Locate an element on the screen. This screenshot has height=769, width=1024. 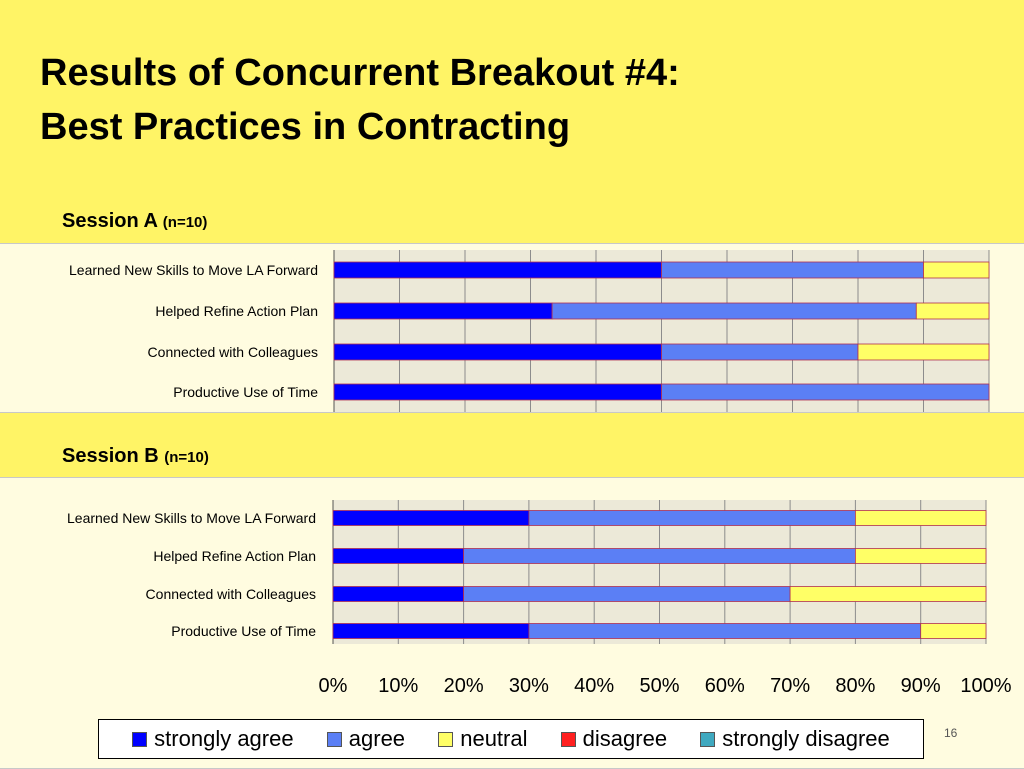
x-tick-label: 80% is located at coordinates (855, 686).